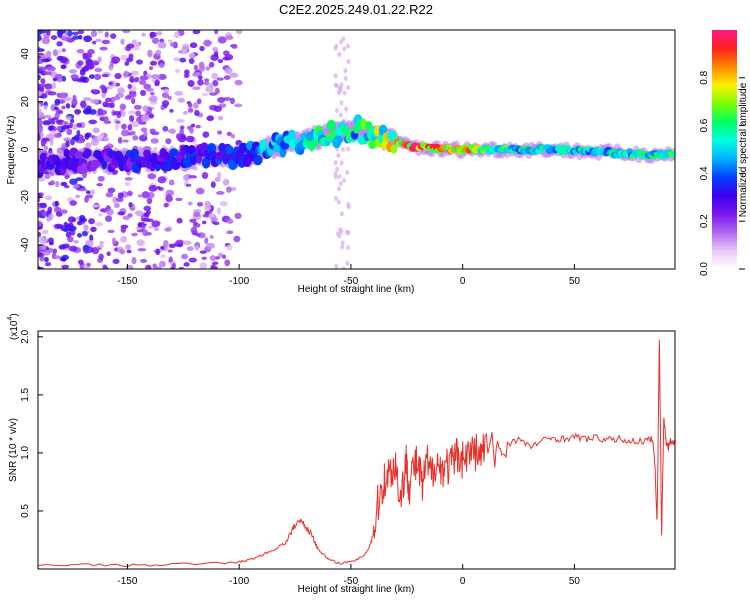  I want to click on y-tick-label: 40, so click(25, 54).